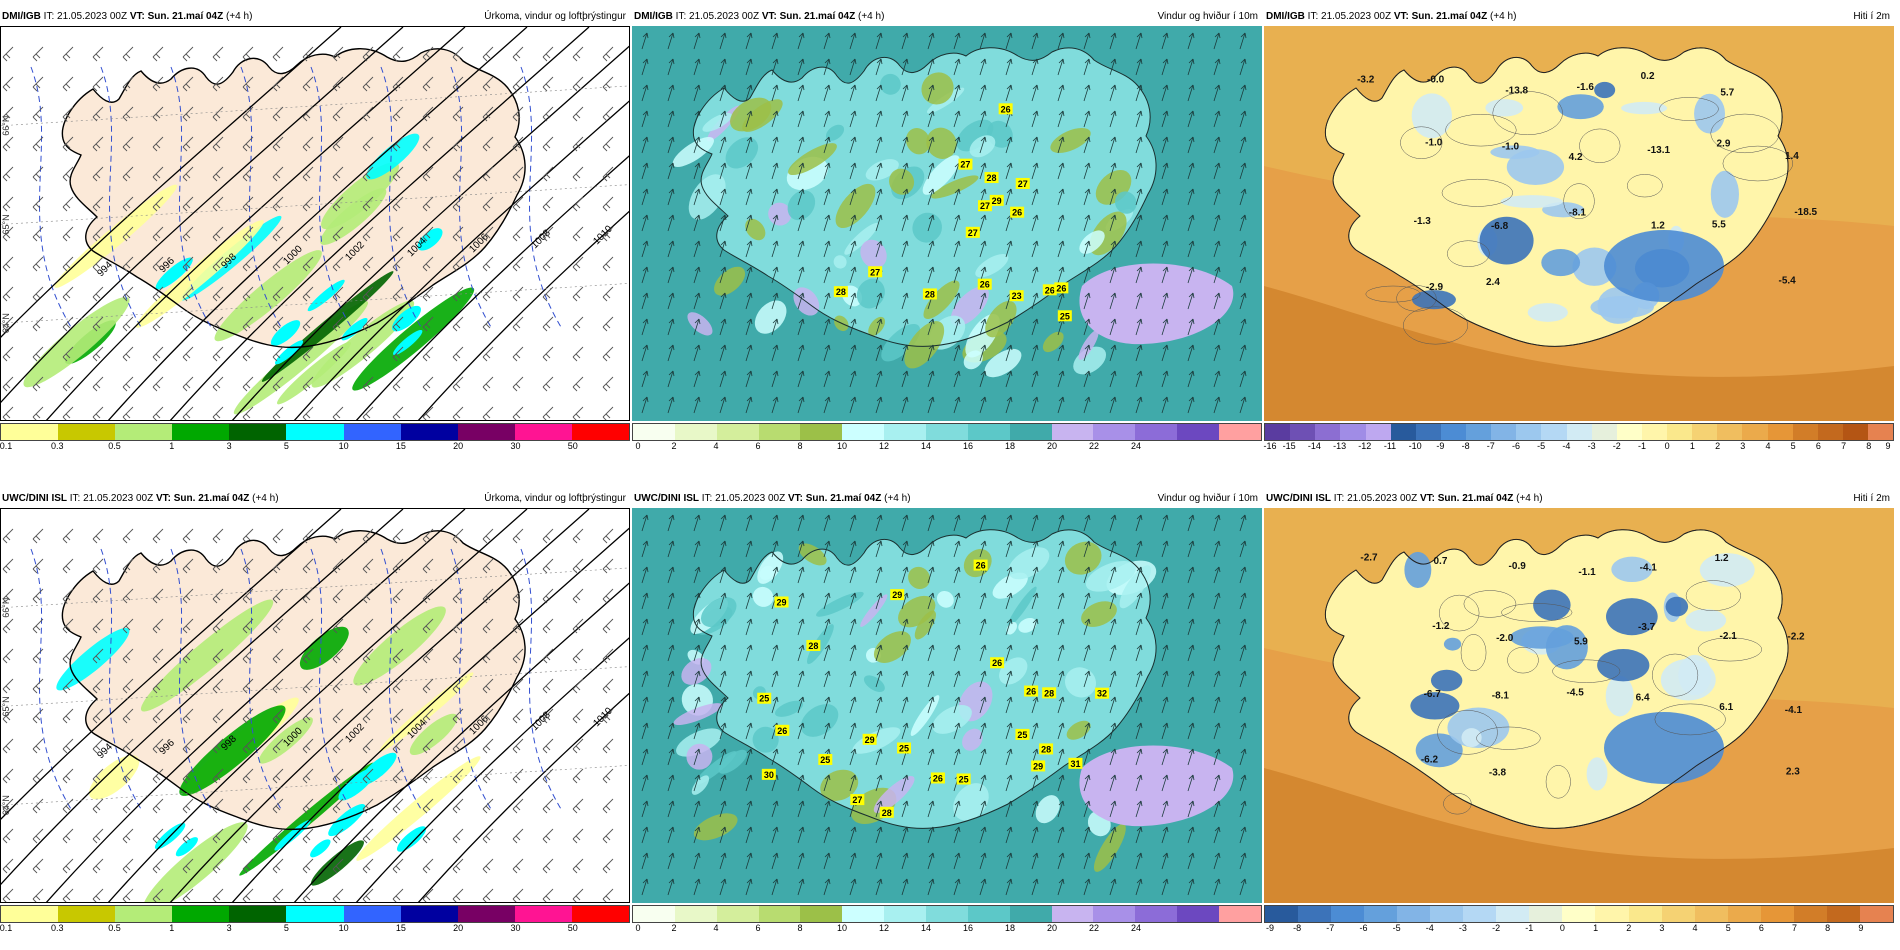 Image resolution: width=1900 pixels, height=950 pixels. Describe the element at coordinates (871, 16) in the screenshot. I see `lead-time: (+4 h)` at that location.